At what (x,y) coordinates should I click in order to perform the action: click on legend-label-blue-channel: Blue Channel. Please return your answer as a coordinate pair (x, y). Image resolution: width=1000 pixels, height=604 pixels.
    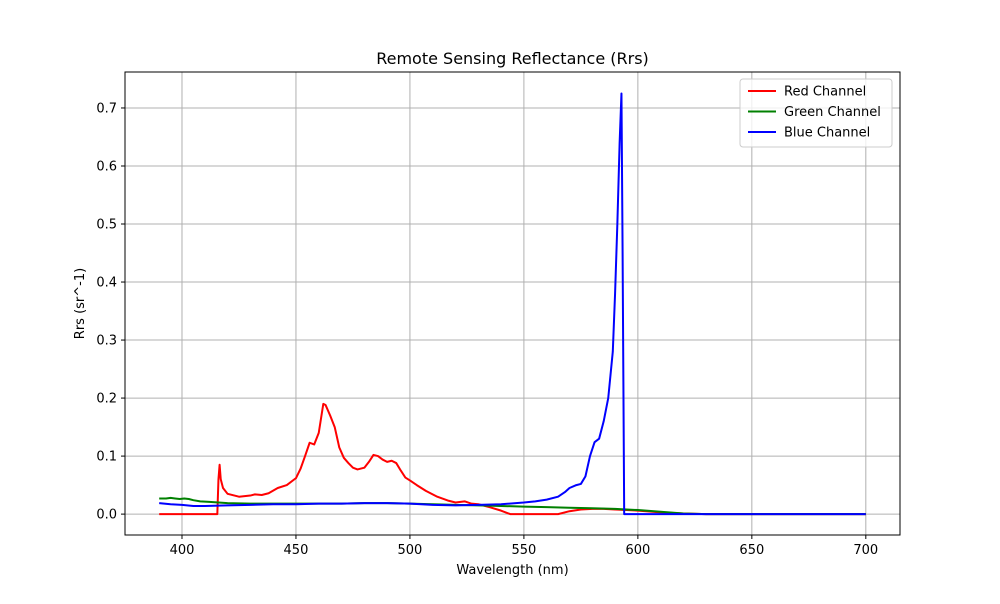
    Looking at the image, I should click on (827, 133).